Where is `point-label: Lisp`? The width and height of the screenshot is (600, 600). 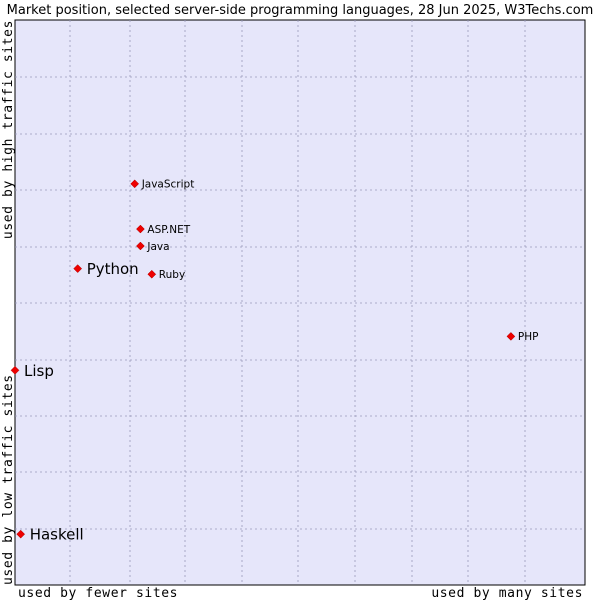 point-label: Lisp is located at coordinates (39, 371).